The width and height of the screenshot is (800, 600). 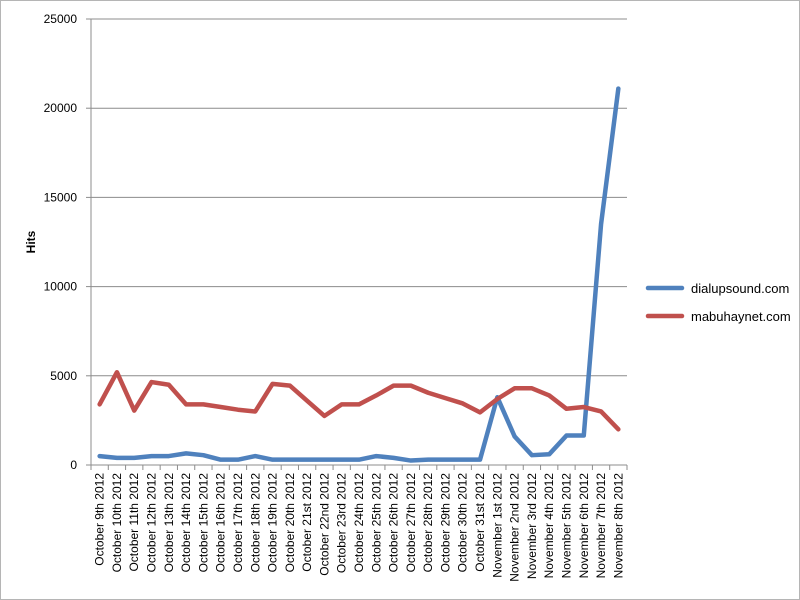 What do you see at coordinates (61, 287) in the screenshot?
I see `y-tick-label: 10000` at bounding box center [61, 287].